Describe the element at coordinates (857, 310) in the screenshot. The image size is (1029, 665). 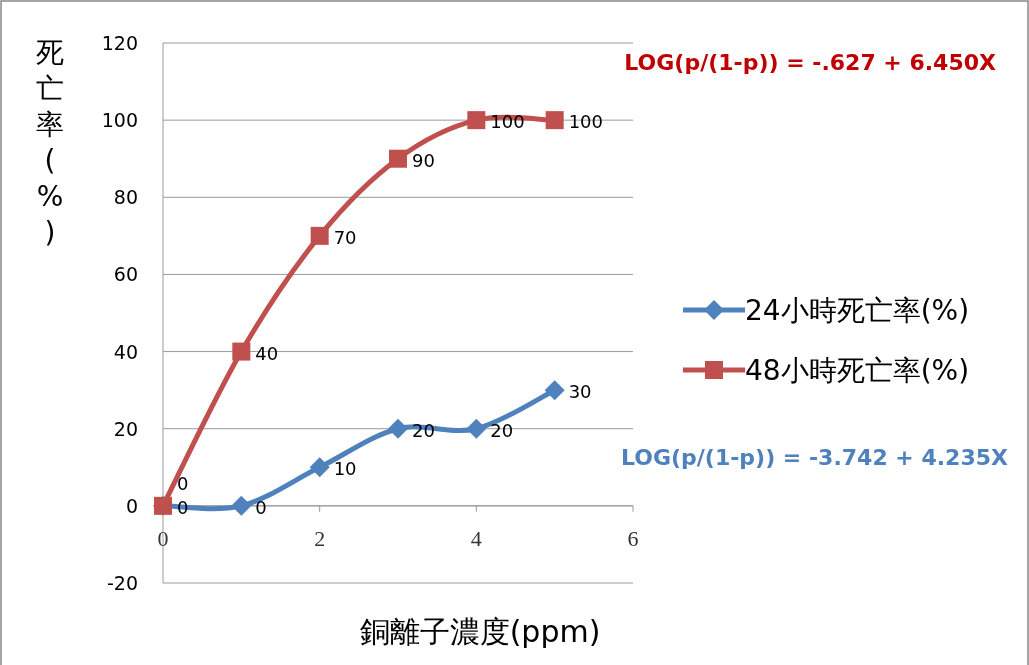
I see `legend-label: 24小時死亡率(%)` at that location.